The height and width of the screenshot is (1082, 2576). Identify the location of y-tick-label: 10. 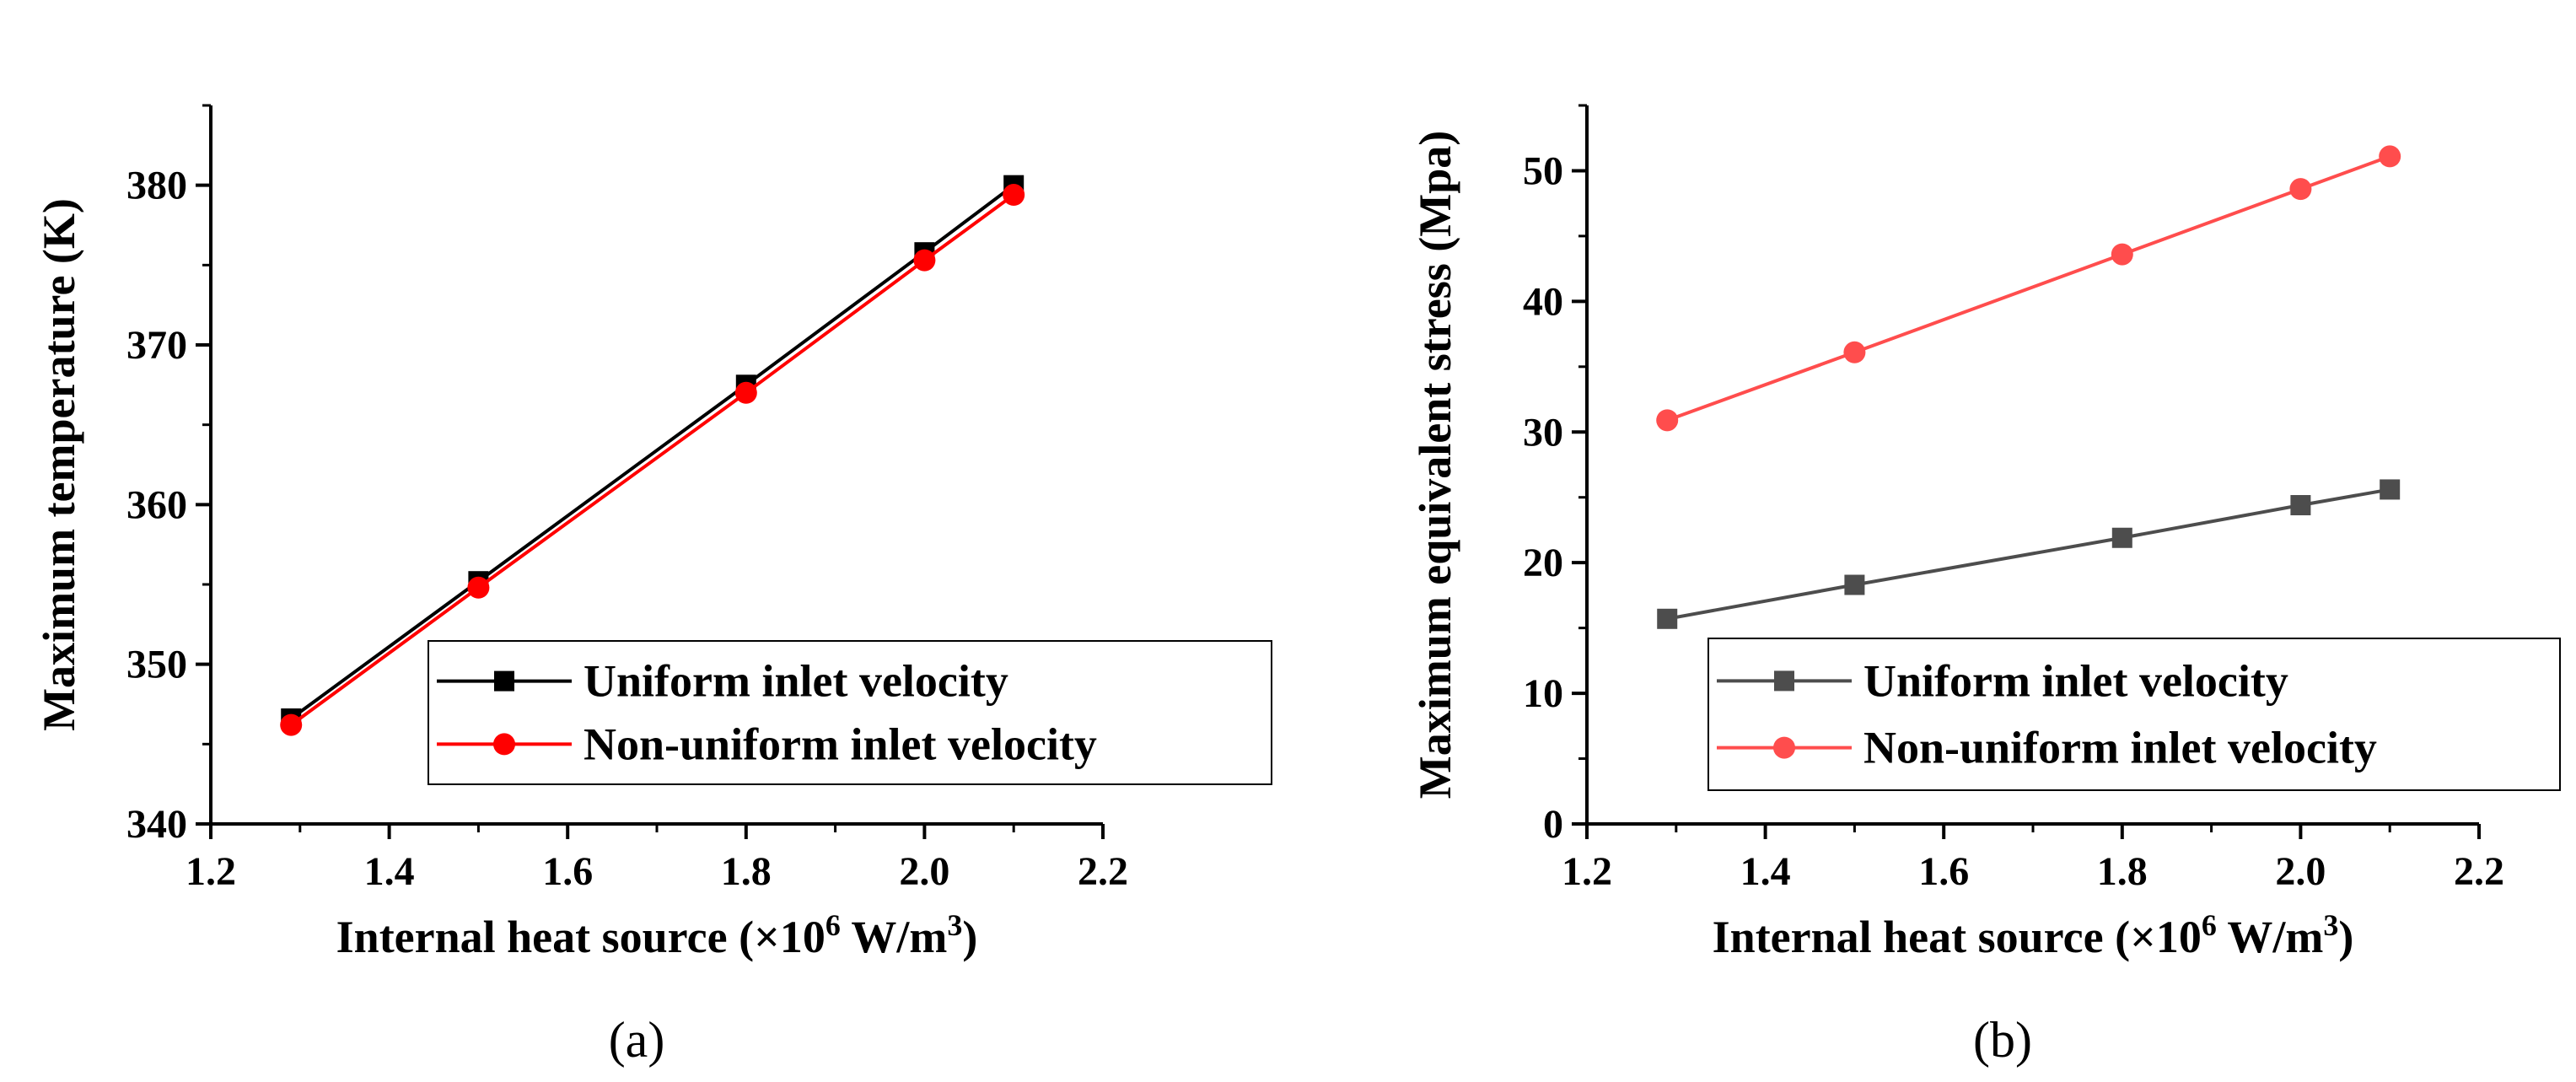
(1543, 693).